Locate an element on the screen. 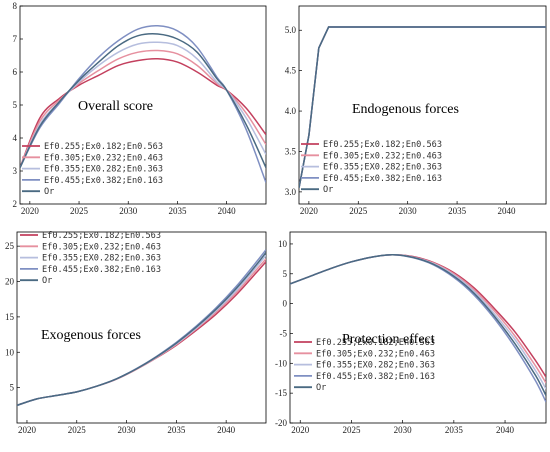 This screenshot has width=550, height=452. y-tick-label: 20 is located at coordinates (10, 282).